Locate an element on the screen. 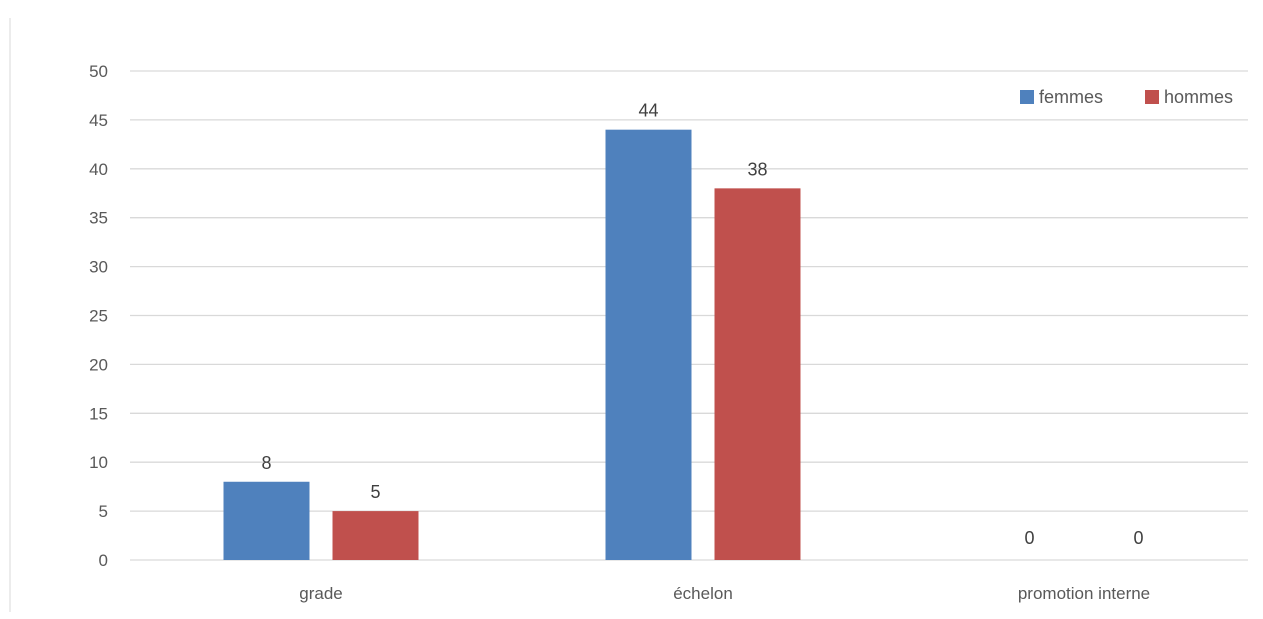 The height and width of the screenshot is (619, 1263). y-tick-label: 15 is located at coordinates (98, 413).